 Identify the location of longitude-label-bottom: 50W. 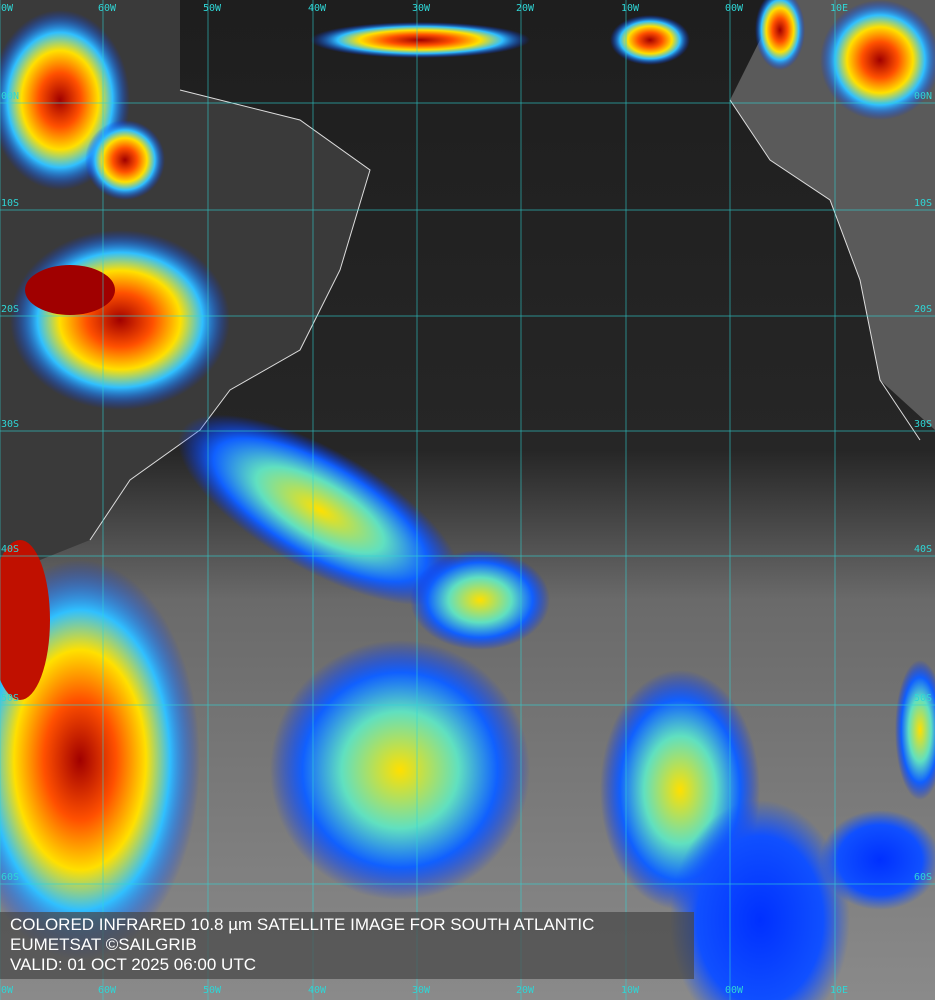
(212, 990).